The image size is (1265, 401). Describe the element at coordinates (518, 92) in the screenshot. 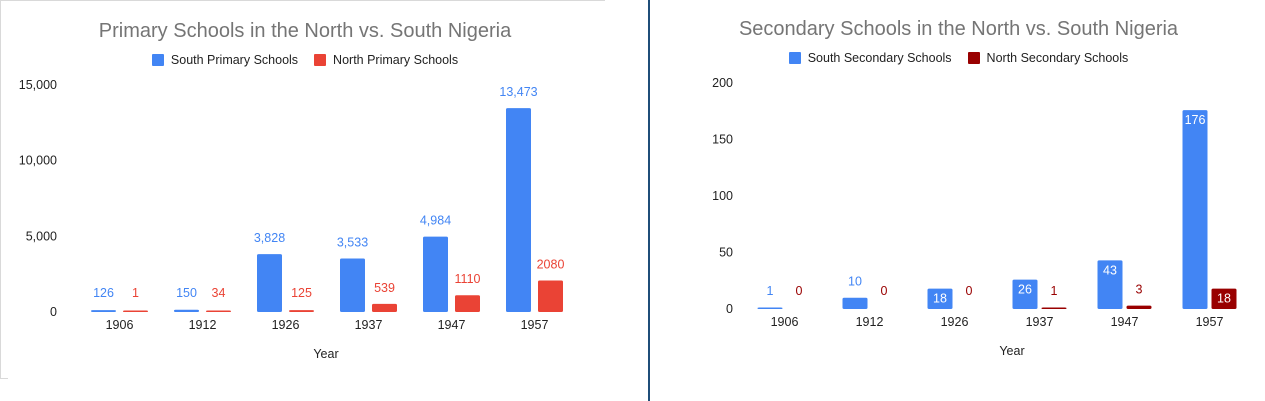

I see `data-label: 13,473` at that location.